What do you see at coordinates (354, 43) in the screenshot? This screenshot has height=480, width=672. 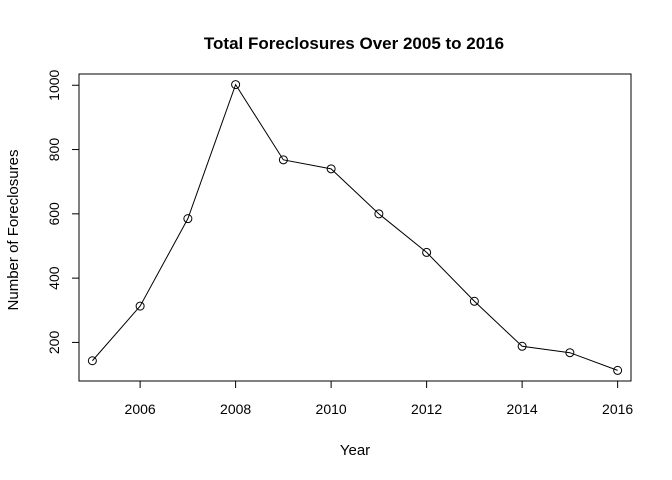 I see `chart-title: Total Foreclosures Over 2005 to 2016` at bounding box center [354, 43].